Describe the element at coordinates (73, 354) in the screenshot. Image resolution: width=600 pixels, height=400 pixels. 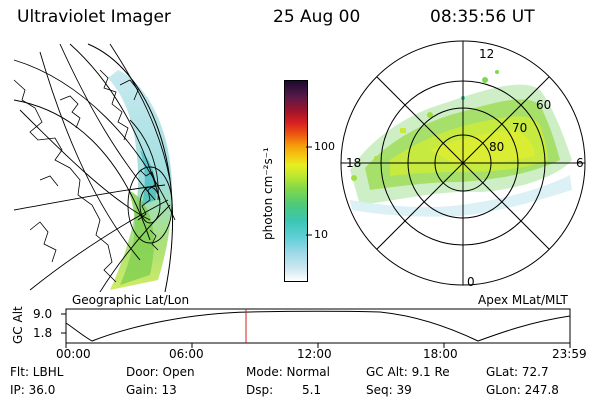
I see `altitude-xtick-0000: 00:00` at that location.